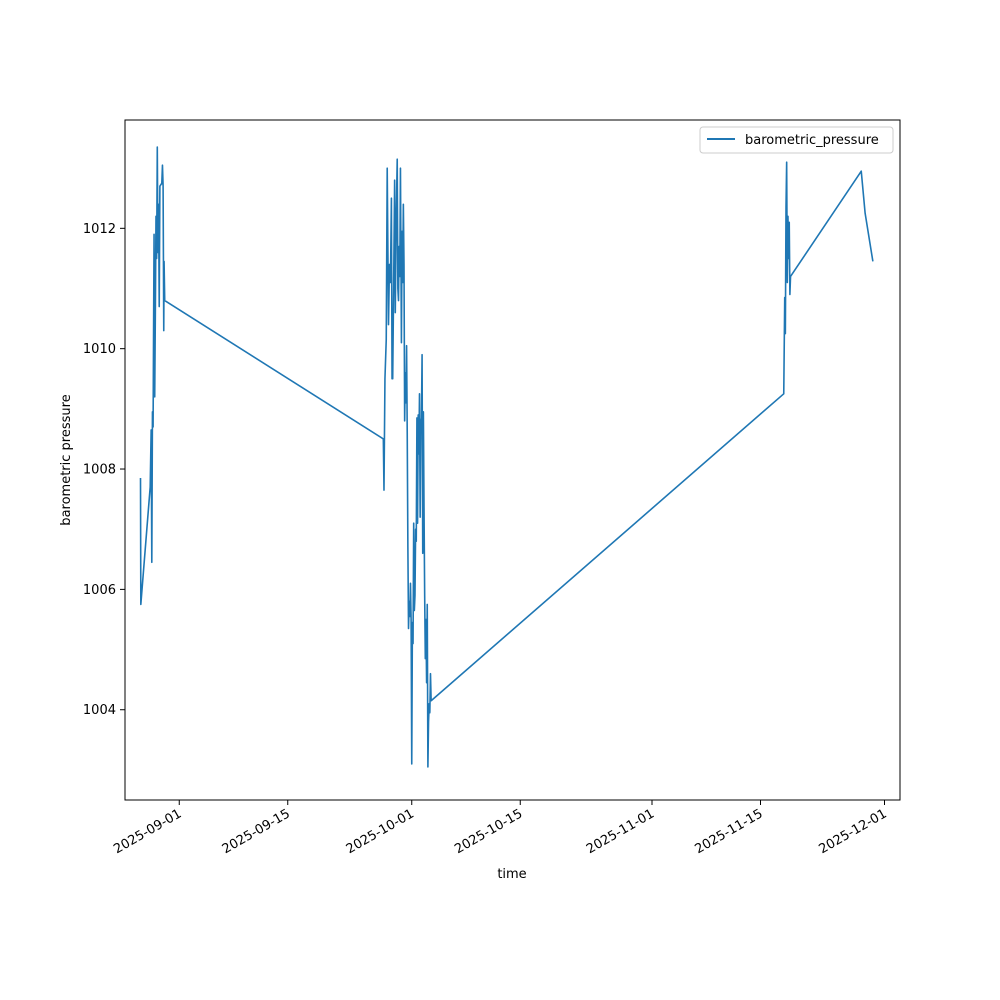  What do you see at coordinates (511, 874) in the screenshot?
I see `x-axis-label: time` at bounding box center [511, 874].